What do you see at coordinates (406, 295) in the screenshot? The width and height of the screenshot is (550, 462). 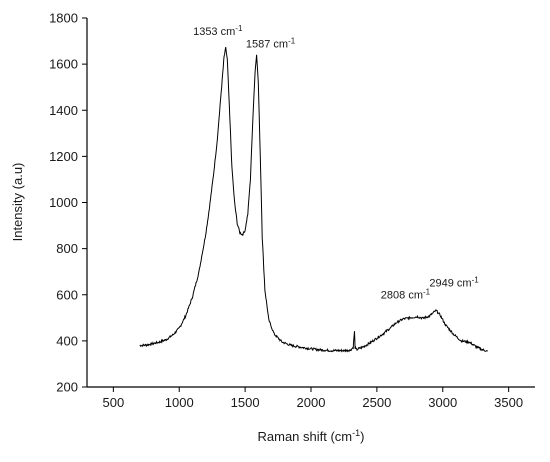 I see `peak-label: 2808 cm-1` at bounding box center [406, 295].